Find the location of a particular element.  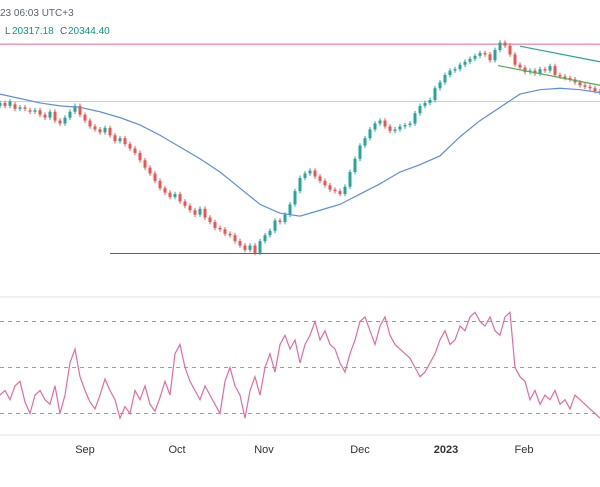

time-axis: Sep Oct Nov Dec 2023 Feb is located at coordinates (304, 450).